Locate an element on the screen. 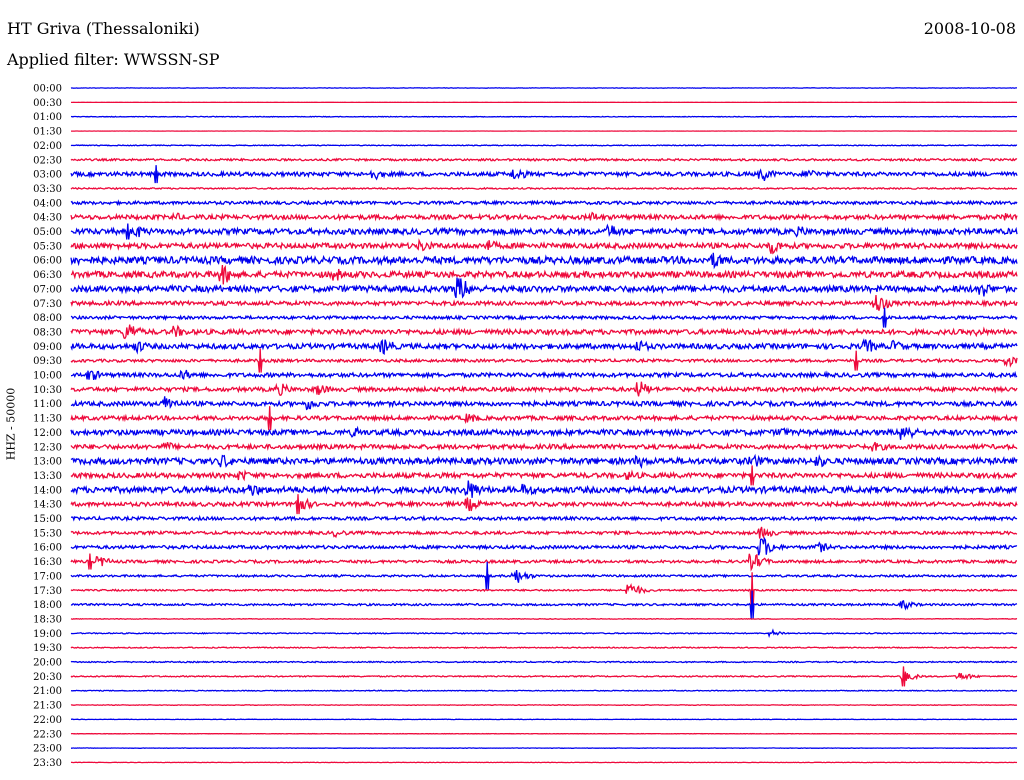 Image resolution: width=1024 pixels, height=780 pixels. row-time-label: 16:30 is located at coordinates (47, 562).